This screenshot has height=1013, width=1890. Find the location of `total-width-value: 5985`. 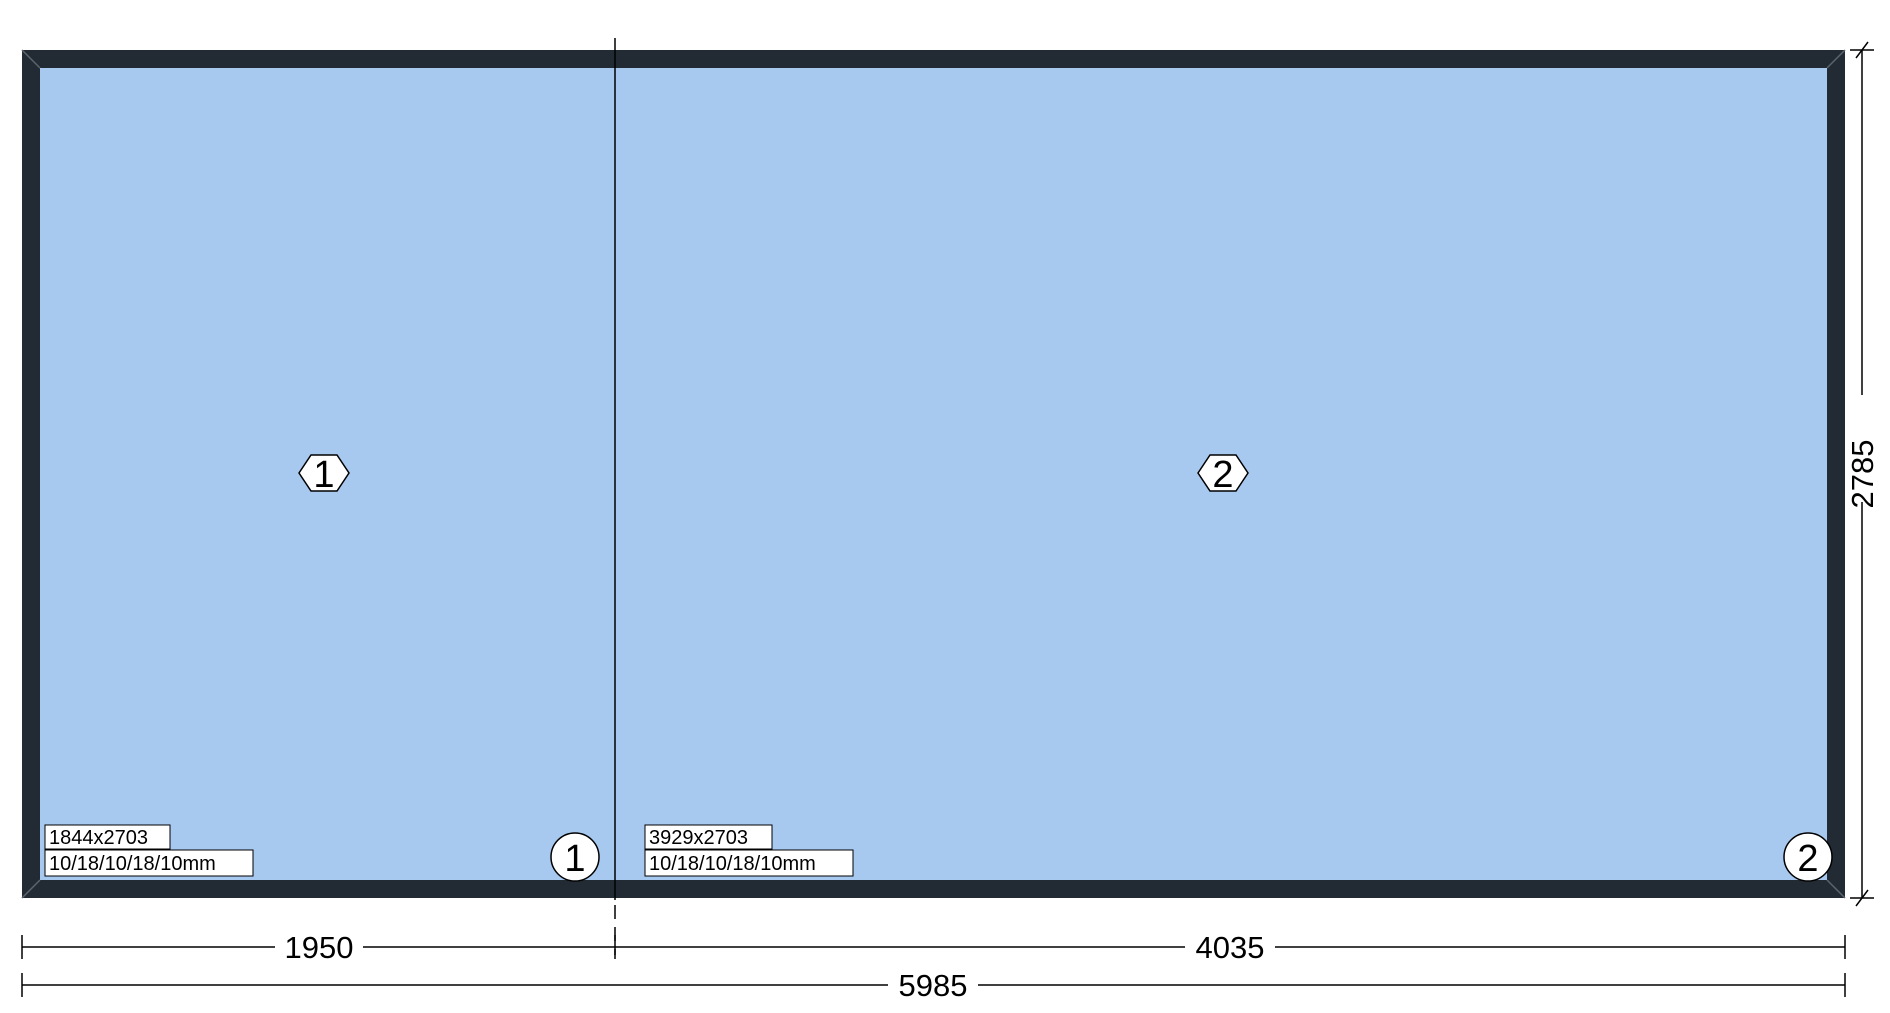

total-width-value: 5985 is located at coordinates (933, 985).